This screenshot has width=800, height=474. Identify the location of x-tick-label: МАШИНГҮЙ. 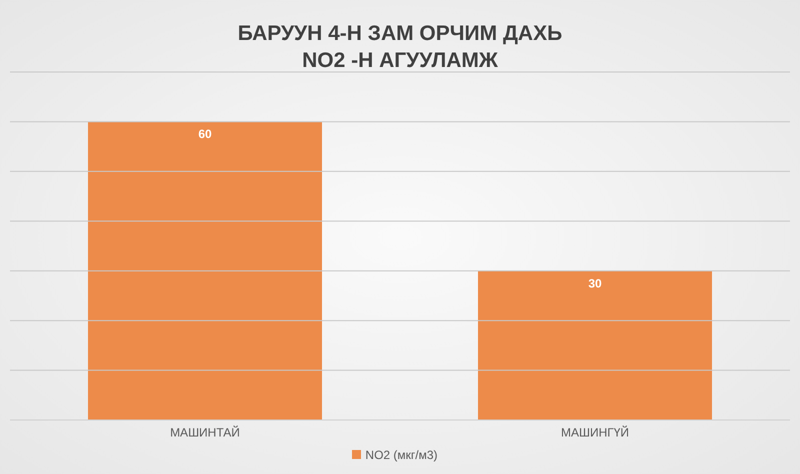
(595, 433).